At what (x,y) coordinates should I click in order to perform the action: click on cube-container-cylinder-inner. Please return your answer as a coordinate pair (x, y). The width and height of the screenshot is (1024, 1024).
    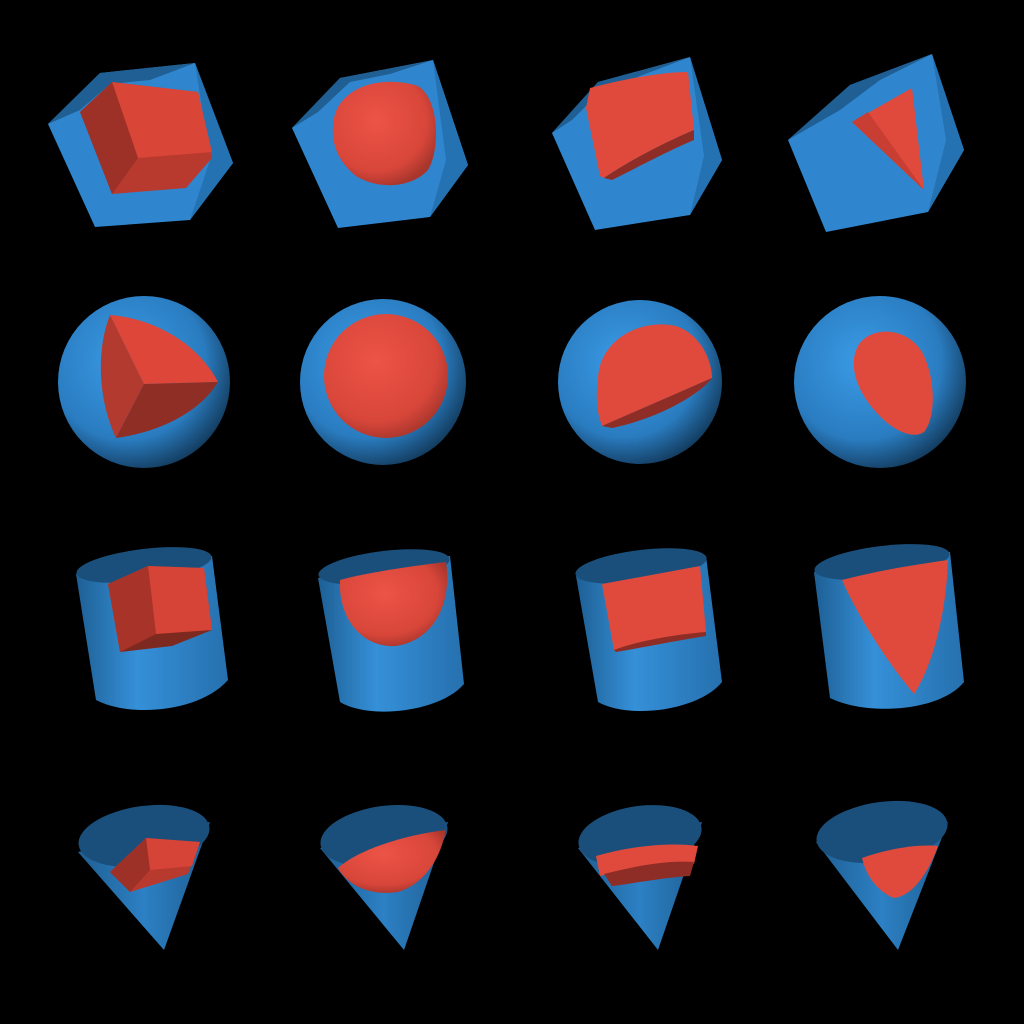
    Looking at the image, I should click on (637, 143).